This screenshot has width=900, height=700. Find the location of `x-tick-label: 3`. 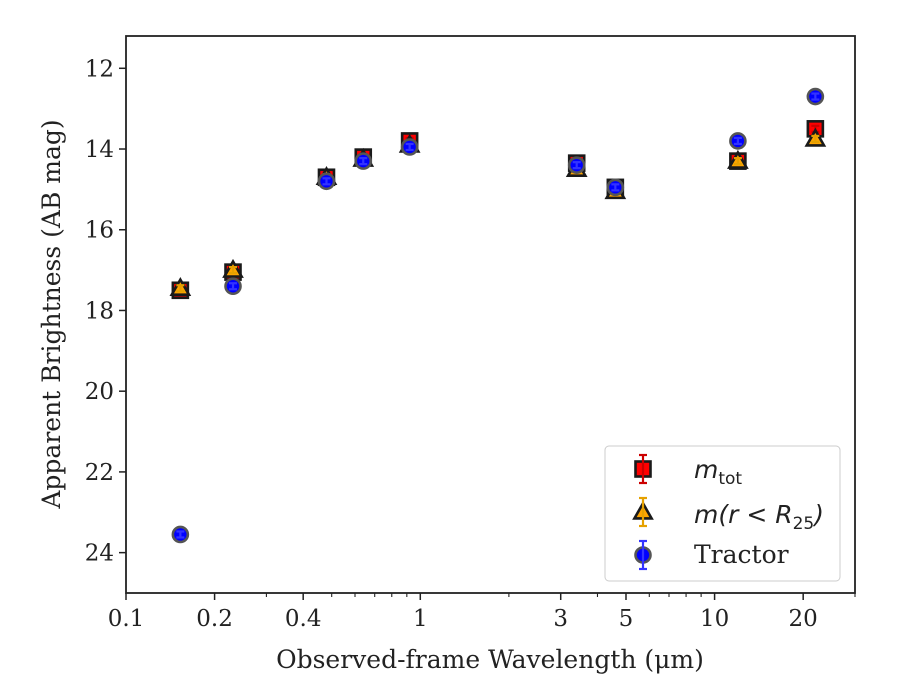

x-tick-label: 3 is located at coordinates (560, 619).